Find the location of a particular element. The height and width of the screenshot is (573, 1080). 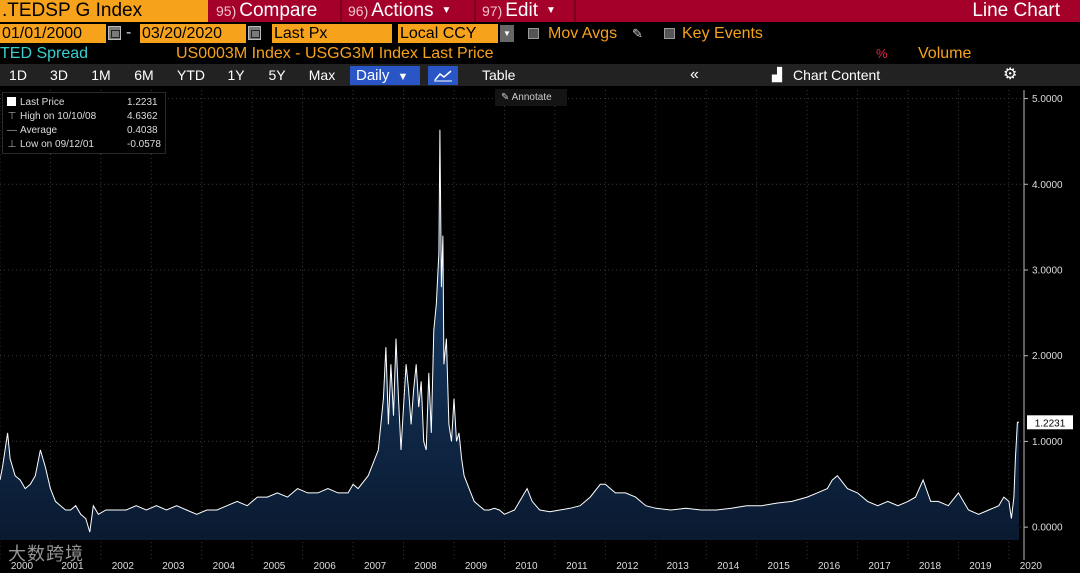

key-events-checkbox is located at coordinates (669, 33).